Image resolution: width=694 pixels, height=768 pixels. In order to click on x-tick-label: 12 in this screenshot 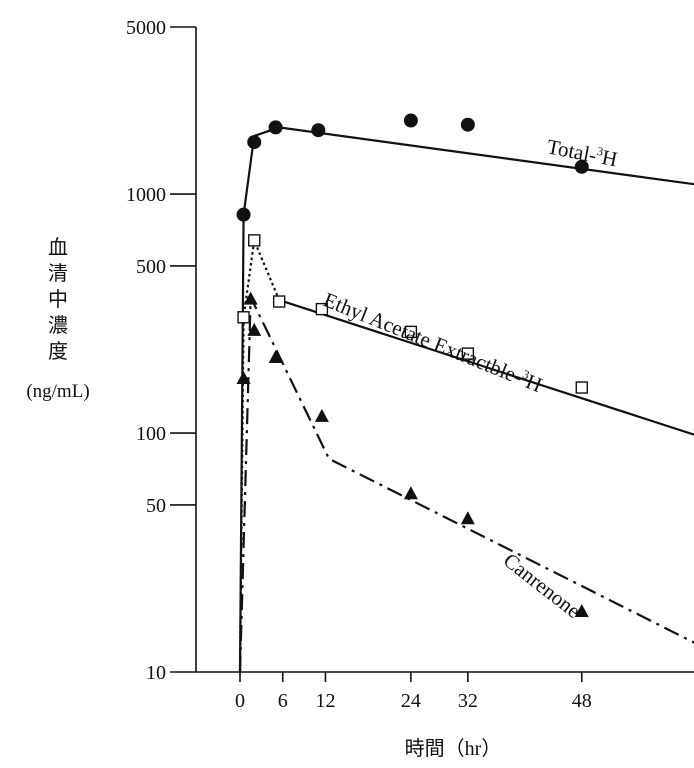, I will do `click(325, 701)`.